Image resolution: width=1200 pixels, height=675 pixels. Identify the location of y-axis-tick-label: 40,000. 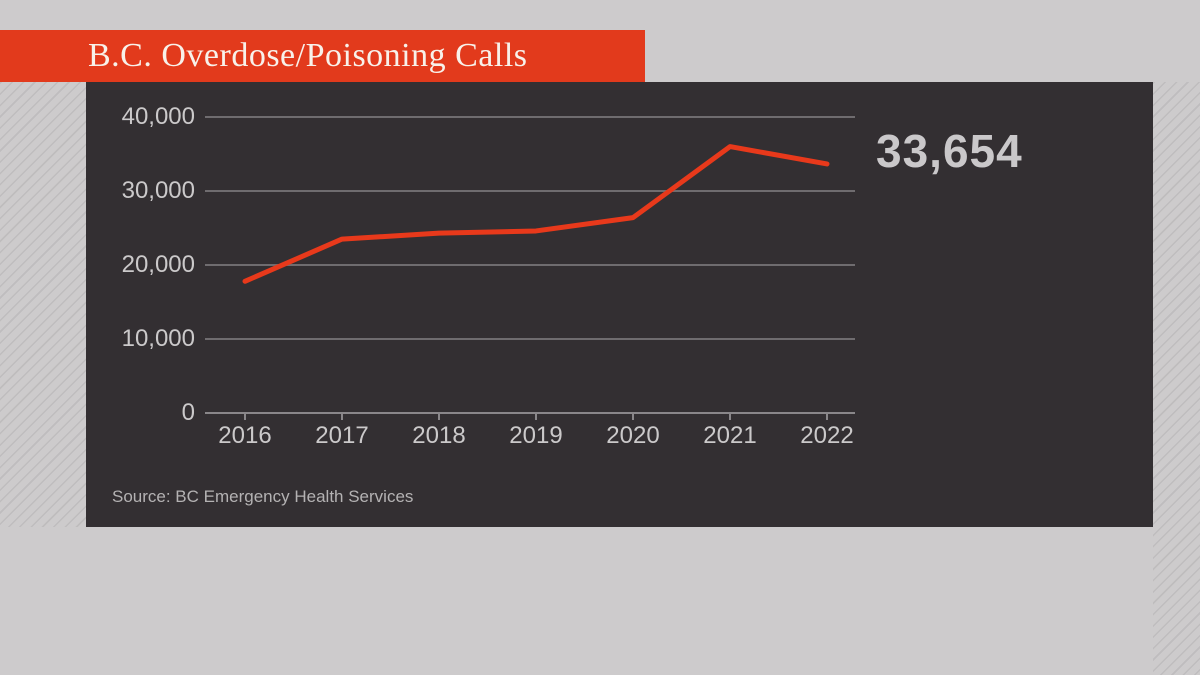
(158, 116).